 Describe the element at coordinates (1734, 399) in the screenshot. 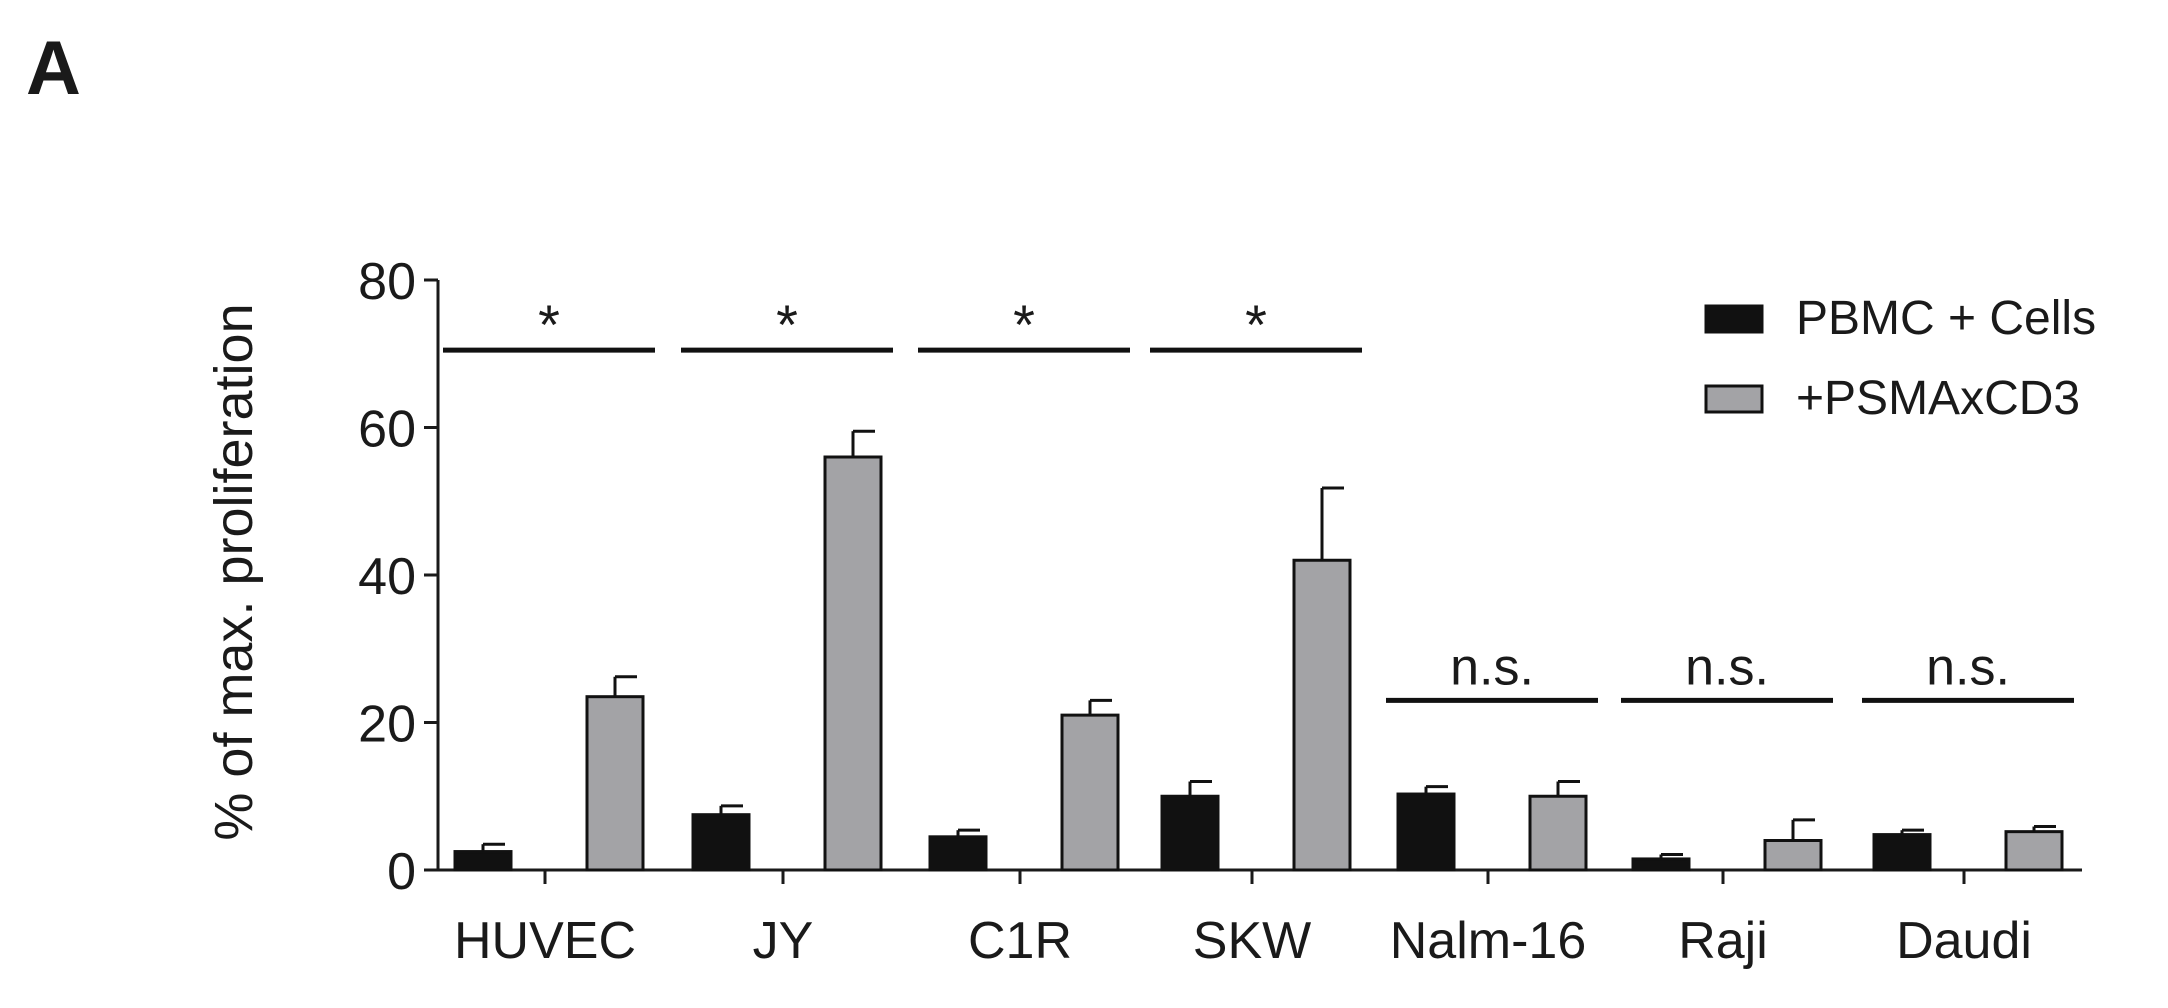

I see `legend-swatch-psmaxcd3` at that location.